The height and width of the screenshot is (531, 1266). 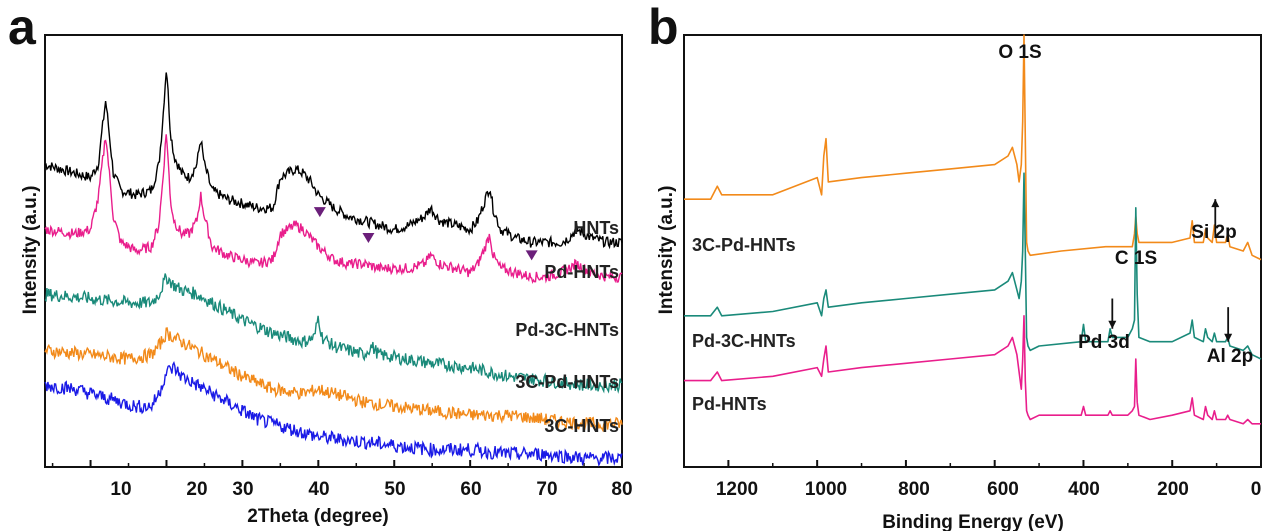 What do you see at coordinates (1256, 489) in the screenshot?
I see `panel-b-tick-label-0: 0` at bounding box center [1256, 489].